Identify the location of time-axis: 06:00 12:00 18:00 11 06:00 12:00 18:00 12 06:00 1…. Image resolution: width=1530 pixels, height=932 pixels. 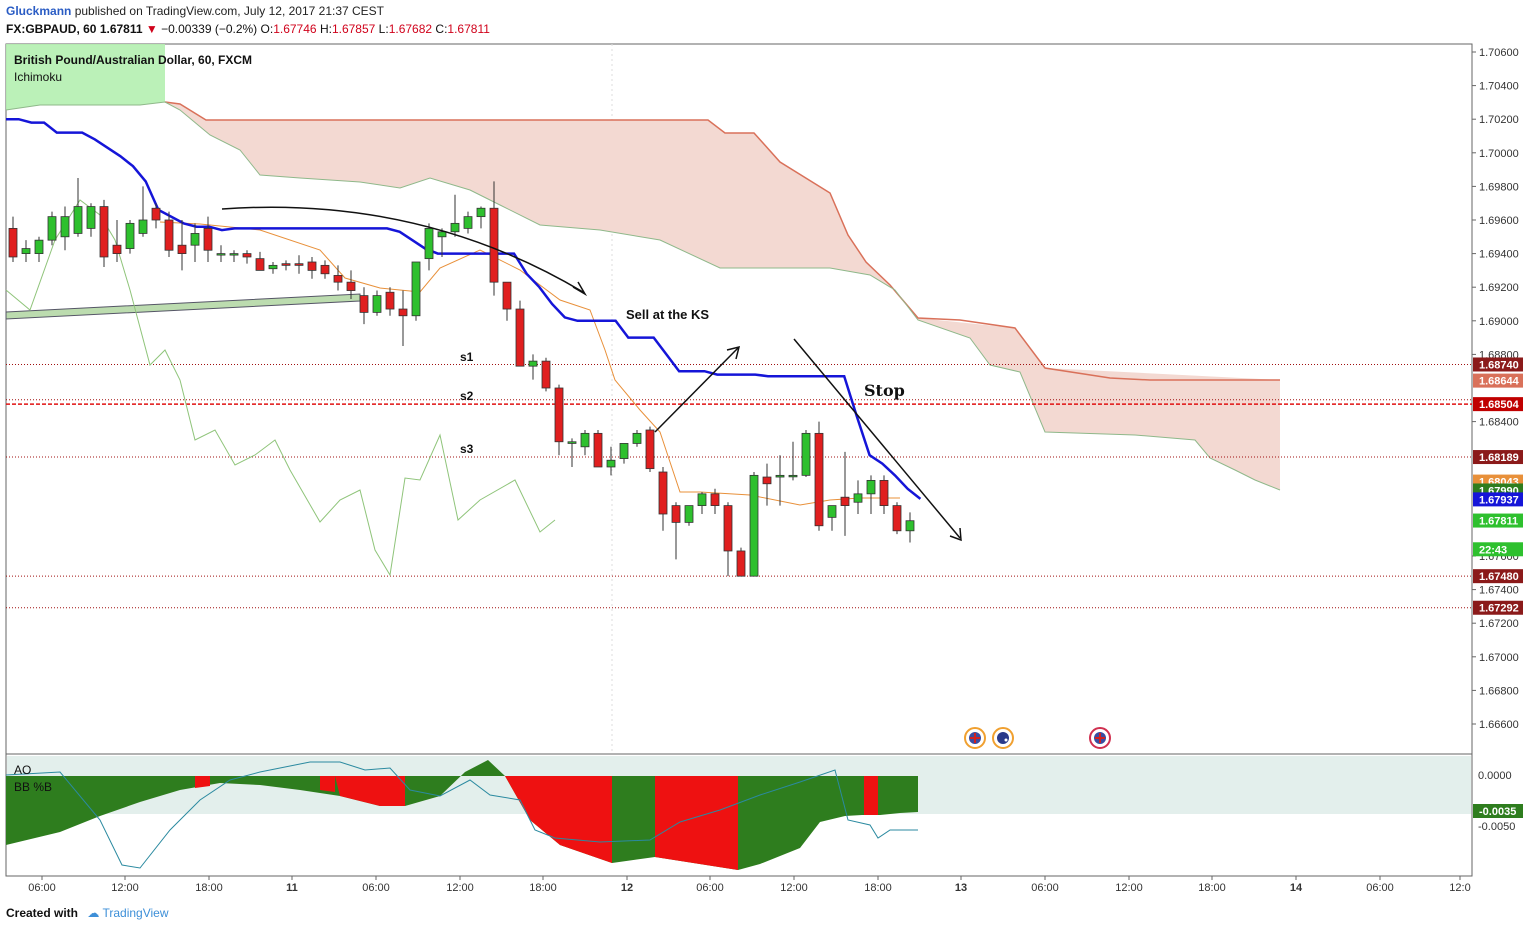
(749, 885).